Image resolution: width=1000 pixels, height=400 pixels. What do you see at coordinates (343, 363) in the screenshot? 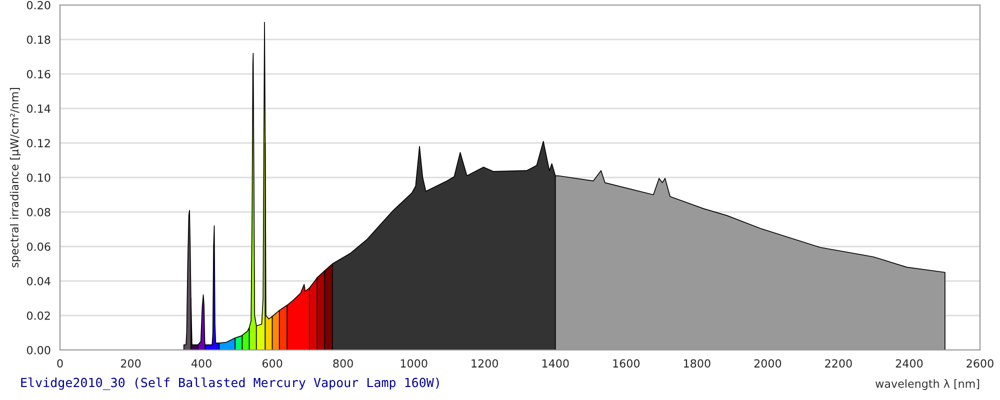
I see `x-tick-label: 800` at bounding box center [343, 363].